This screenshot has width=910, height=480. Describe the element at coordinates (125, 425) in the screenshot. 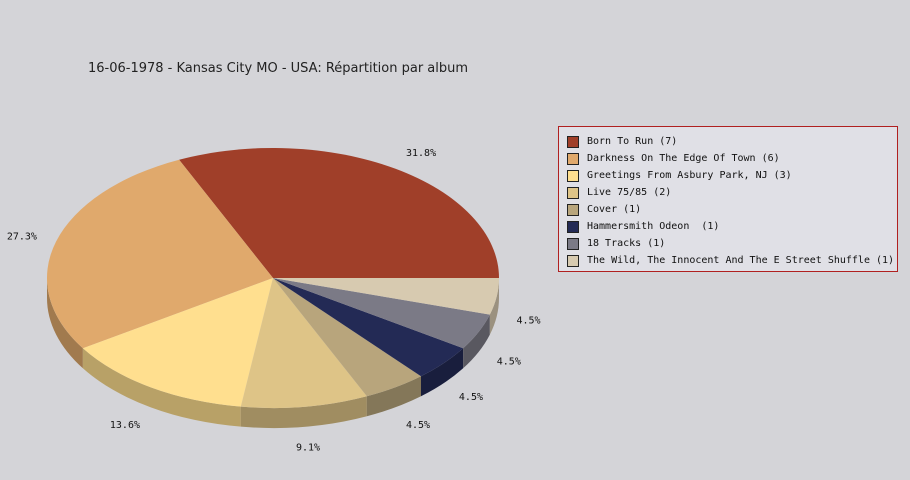

I see `pie-percent-label: 13.6%` at that location.